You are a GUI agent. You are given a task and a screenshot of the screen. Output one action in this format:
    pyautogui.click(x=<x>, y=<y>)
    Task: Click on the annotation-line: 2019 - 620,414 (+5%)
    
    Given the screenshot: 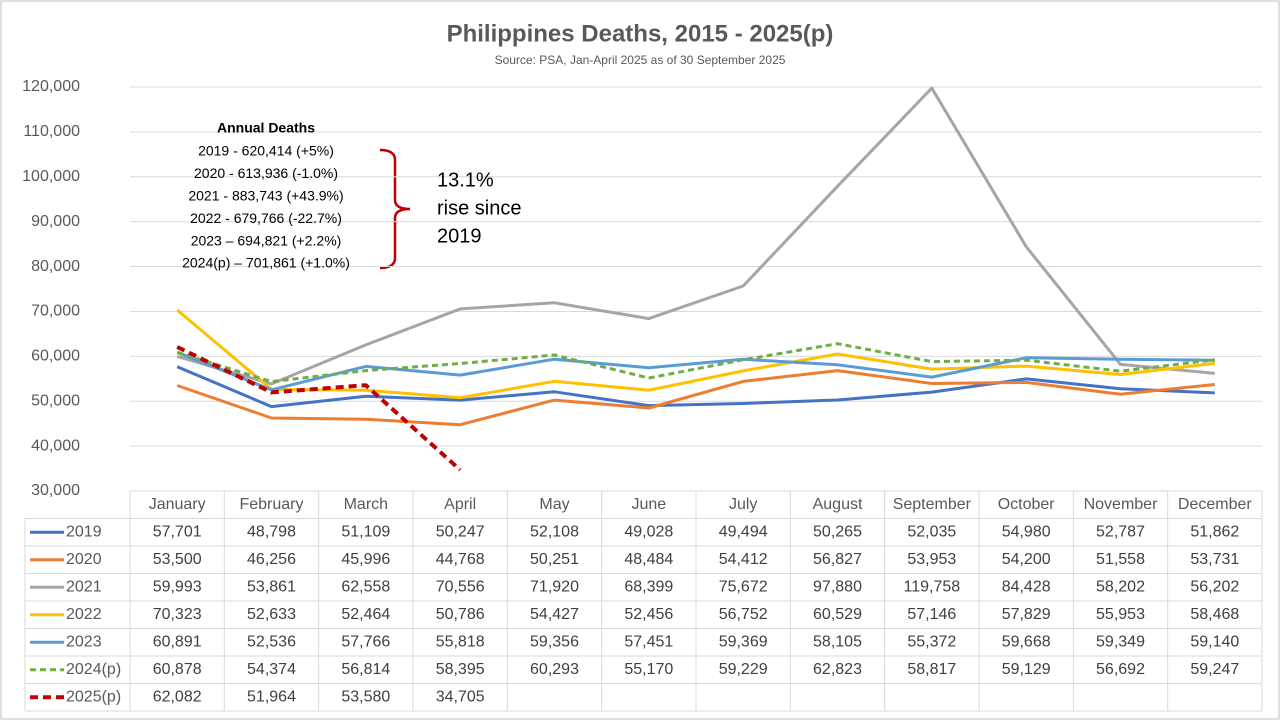 What is the action you would take?
    pyautogui.click(x=266, y=151)
    